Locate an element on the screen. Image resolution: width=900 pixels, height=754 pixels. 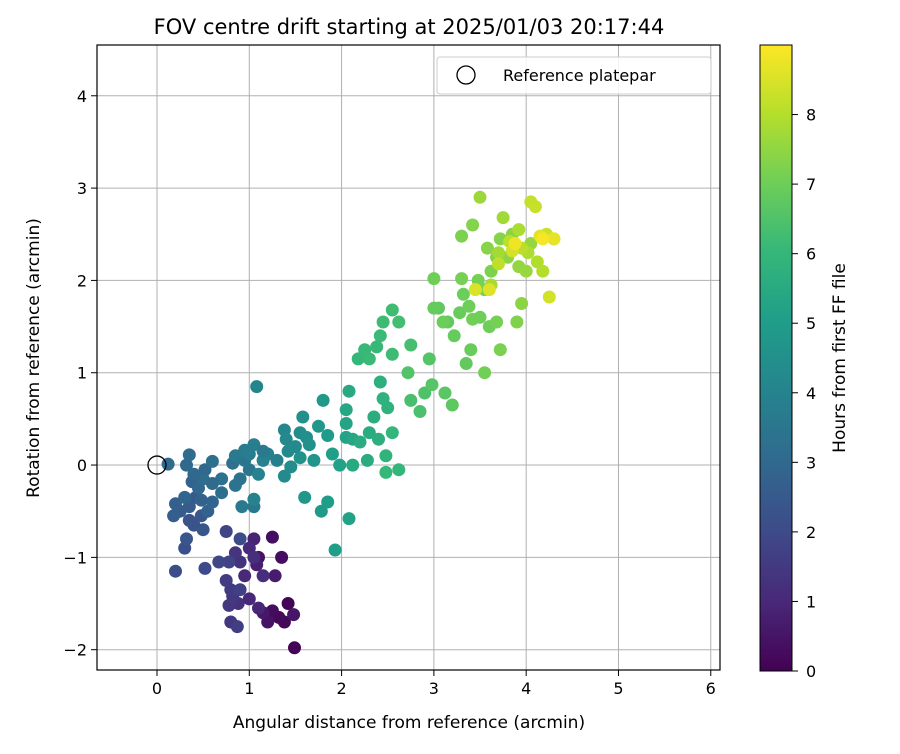
y-tick-label: 1 is located at coordinates (82, 373).